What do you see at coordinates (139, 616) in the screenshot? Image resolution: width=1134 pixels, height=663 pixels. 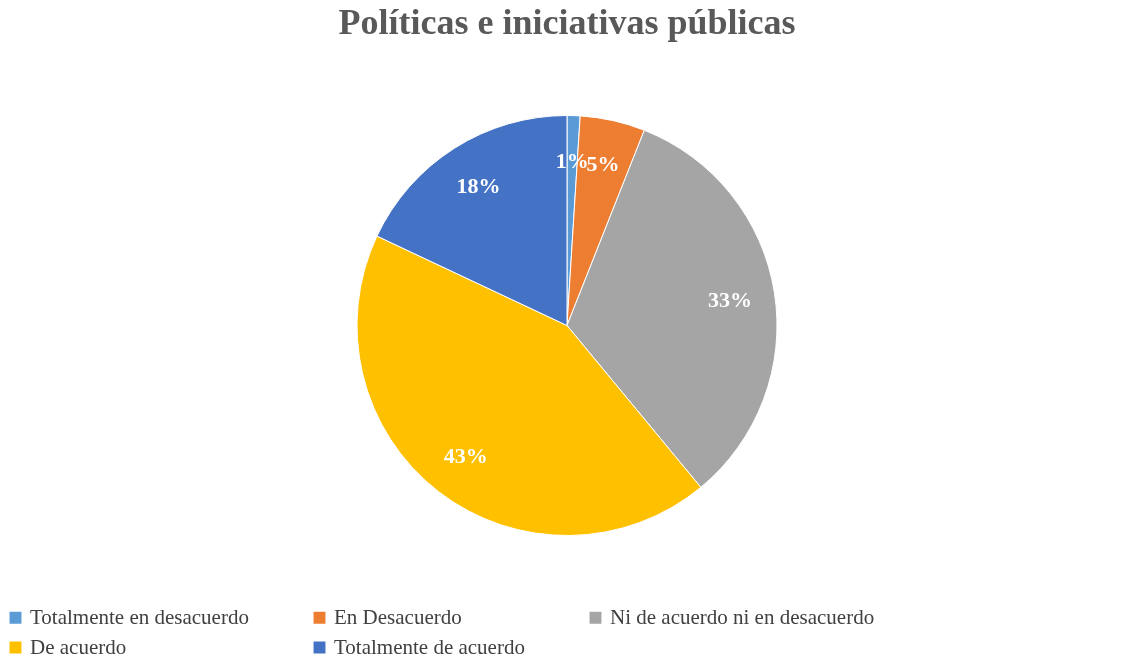 I see `legend-label: Totalmente en desacuerdo` at bounding box center [139, 616].